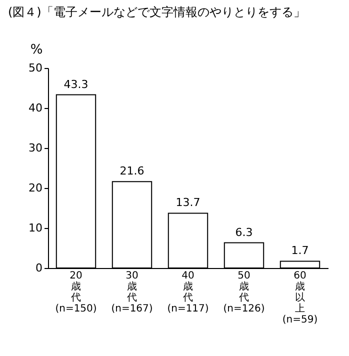  I want to click on data-label: 13.7, so click(188, 203).